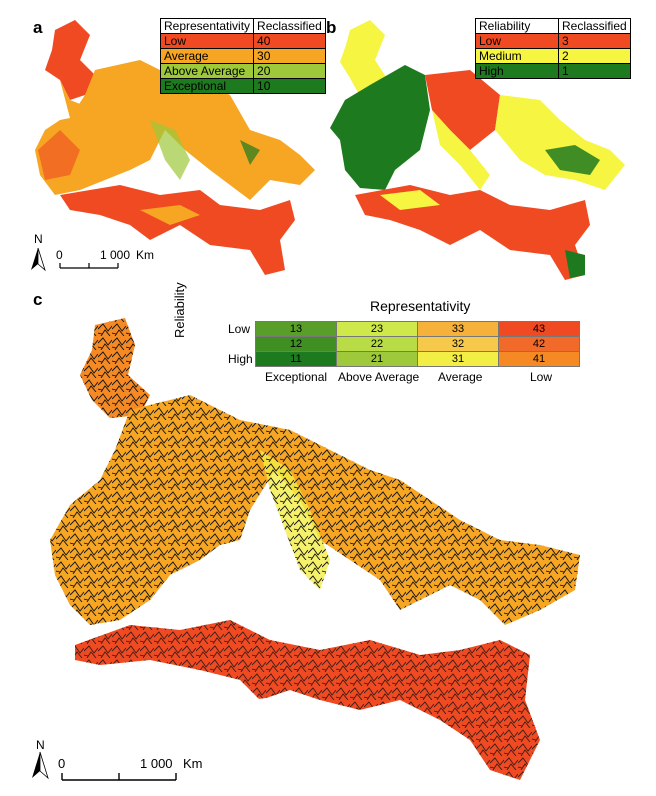 The image size is (656, 796). I want to click on legend-a-header-class: Representativity, so click(207, 26).